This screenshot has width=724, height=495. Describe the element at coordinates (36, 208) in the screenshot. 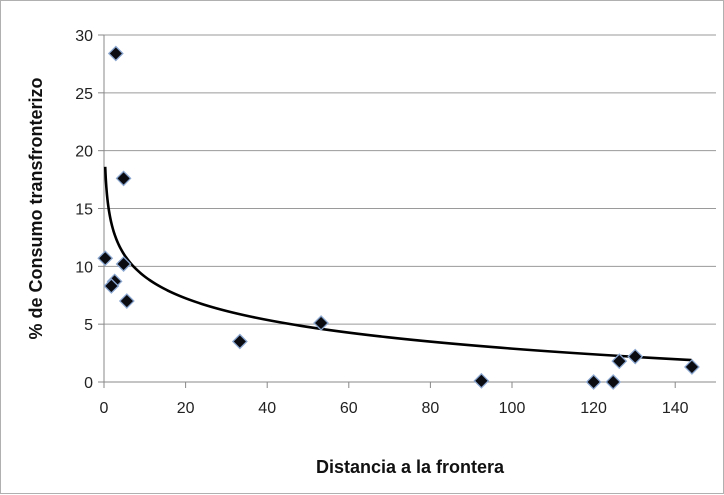

I see `y-axis-title: % de Consumo transfronterizo` at that location.